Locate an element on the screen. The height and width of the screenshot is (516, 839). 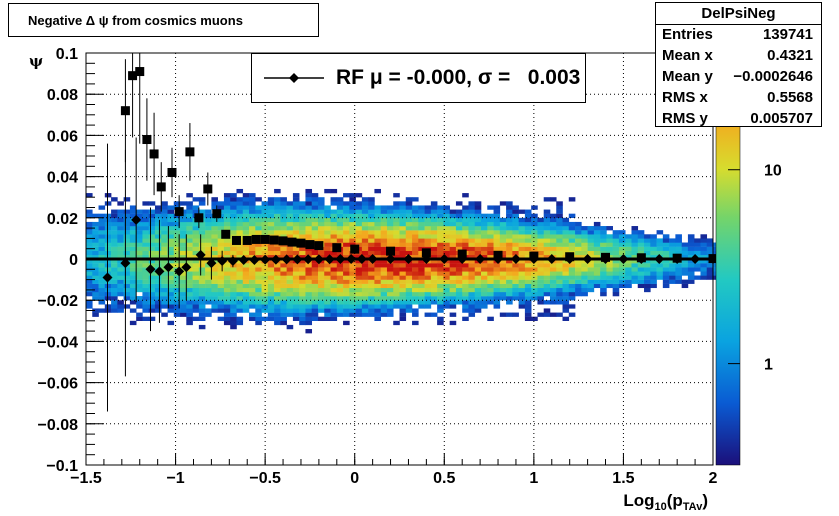
x-tick-label: −1.5 is located at coordinates (86, 478).